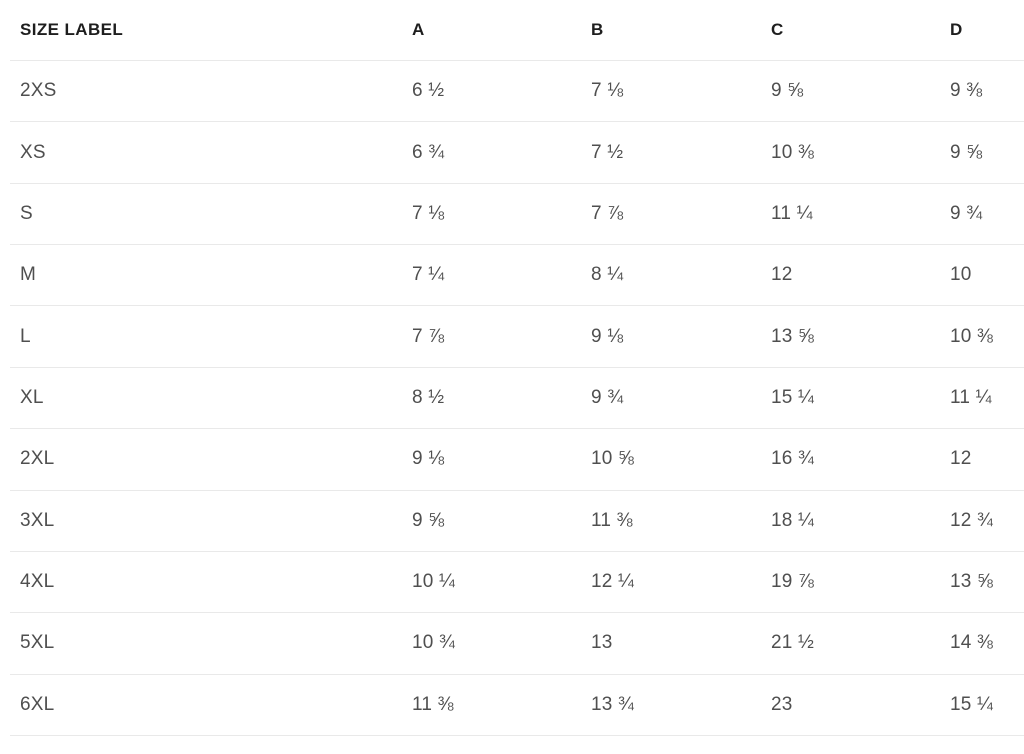 This screenshot has height=754, width=1024. What do you see at coordinates (517, 644) in the screenshot?
I see `table-row: 5XL 10 ¾ 13 21 ½ 14 ⅜` at bounding box center [517, 644].